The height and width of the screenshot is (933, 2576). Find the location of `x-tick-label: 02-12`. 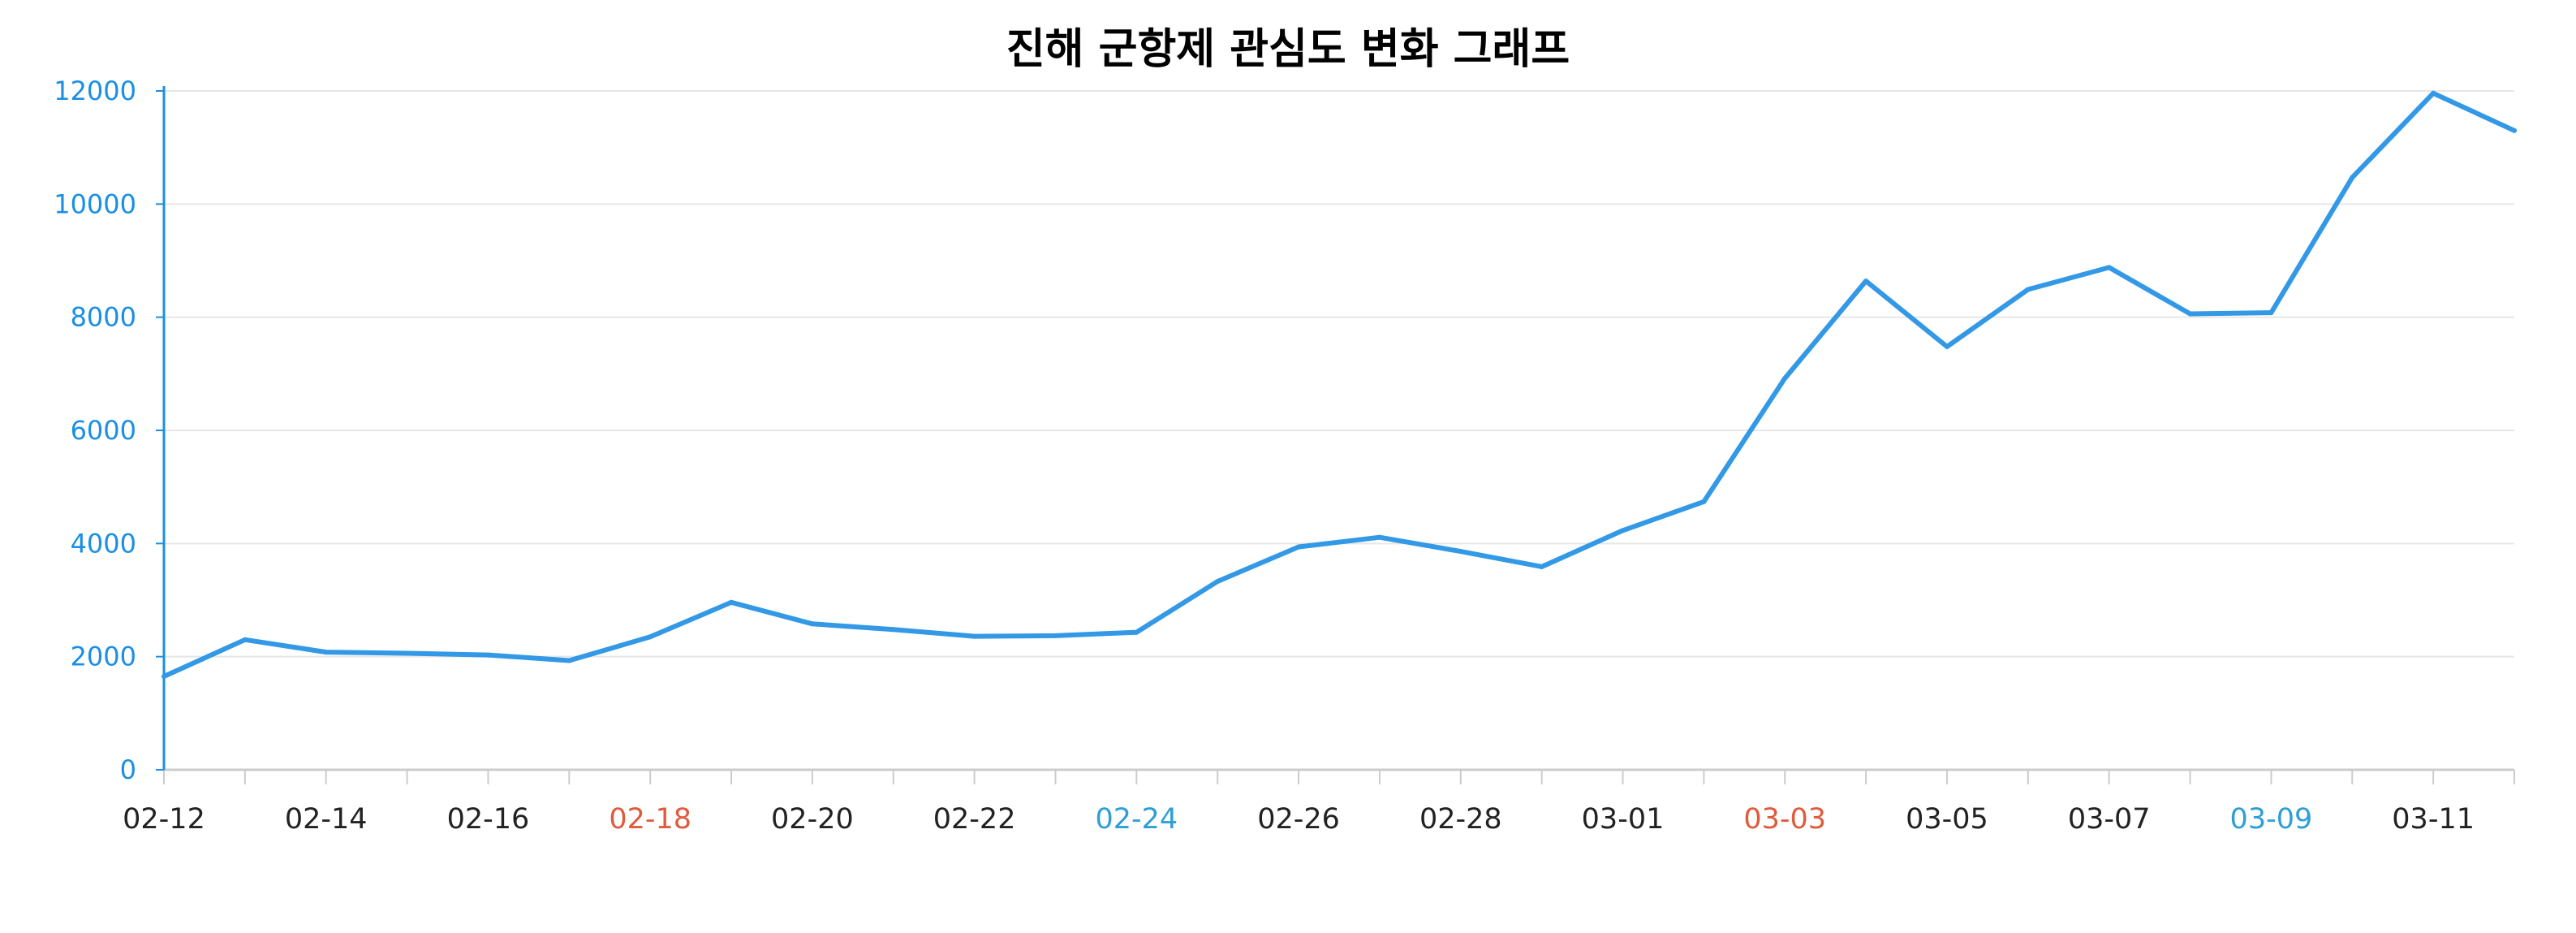

x-tick-label: 02-12 is located at coordinates (164, 819).